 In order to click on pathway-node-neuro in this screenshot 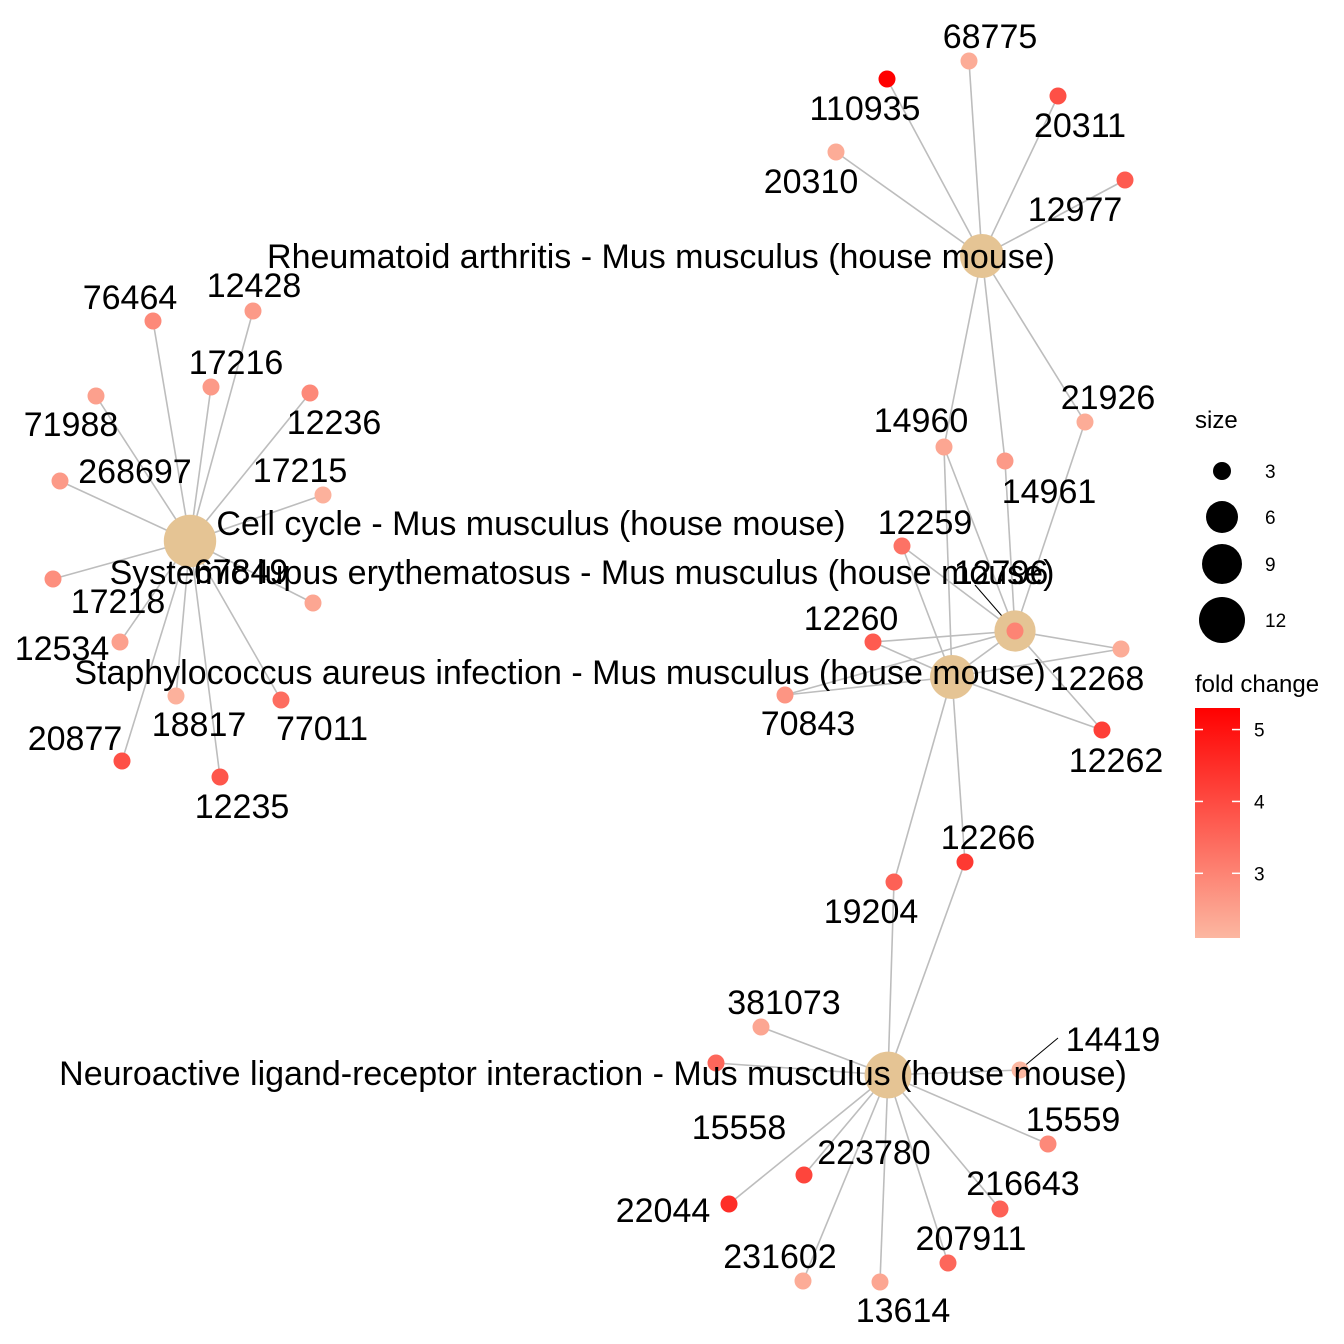, I will do `click(888, 1075)`.